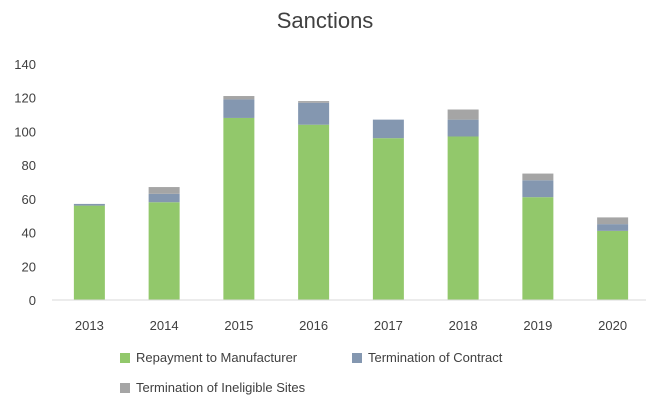 This screenshot has height=418, width=650. I want to click on chart-title: Sanctions, so click(325, 20).